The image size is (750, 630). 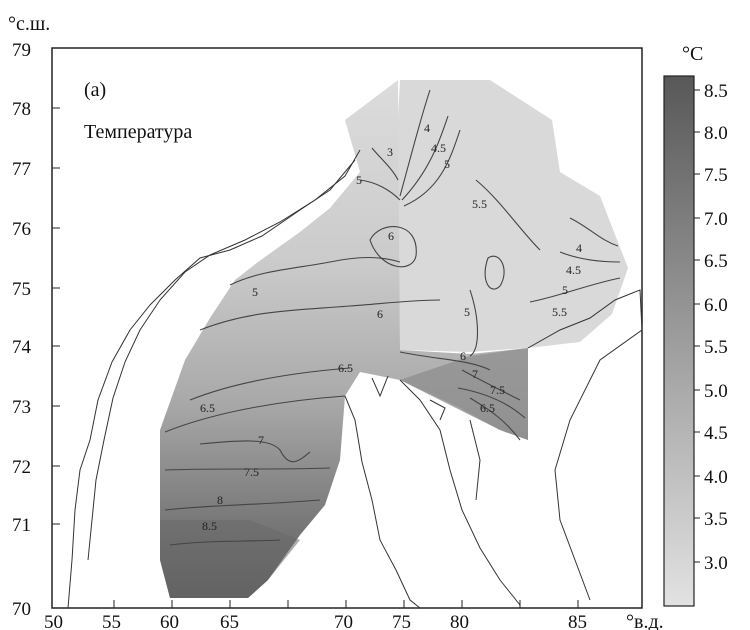 What do you see at coordinates (382, 502) in the screenshot?
I see `yamal-coast` at bounding box center [382, 502].